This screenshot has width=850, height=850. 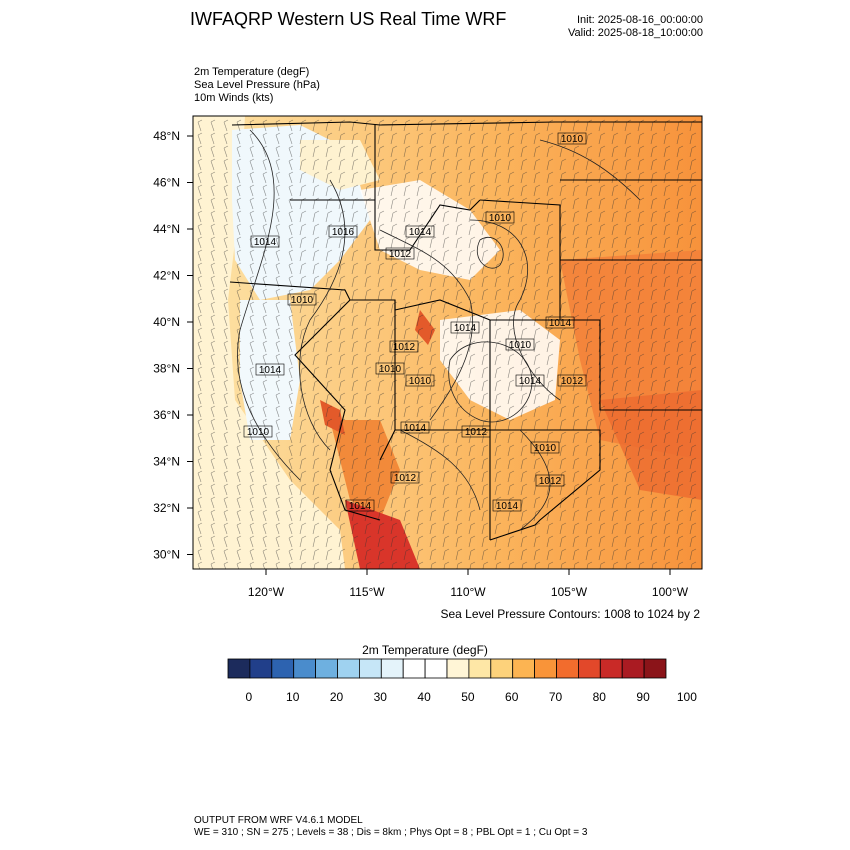 What do you see at coordinates (252, 72) in the screenshot?
I see `field-label-temperature: 2m Temperature (degF)` at bounding box center [252, 72].